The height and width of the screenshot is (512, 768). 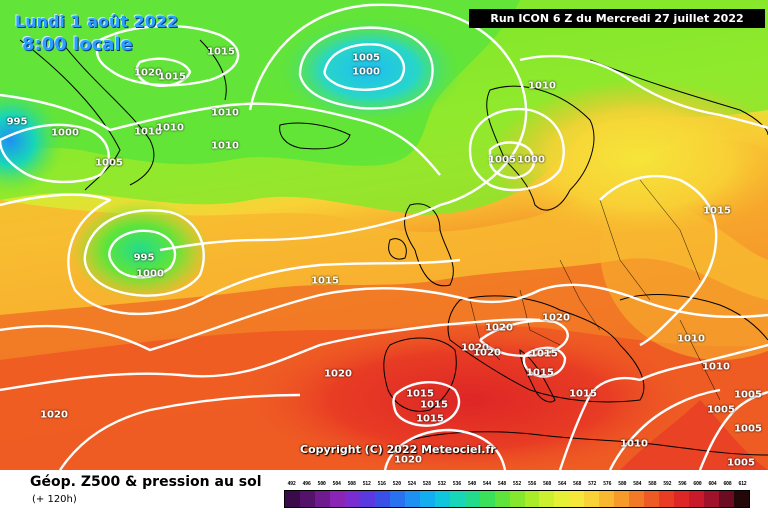 I want to click on isobar-1000-iceland, so click(x=364, y=67).